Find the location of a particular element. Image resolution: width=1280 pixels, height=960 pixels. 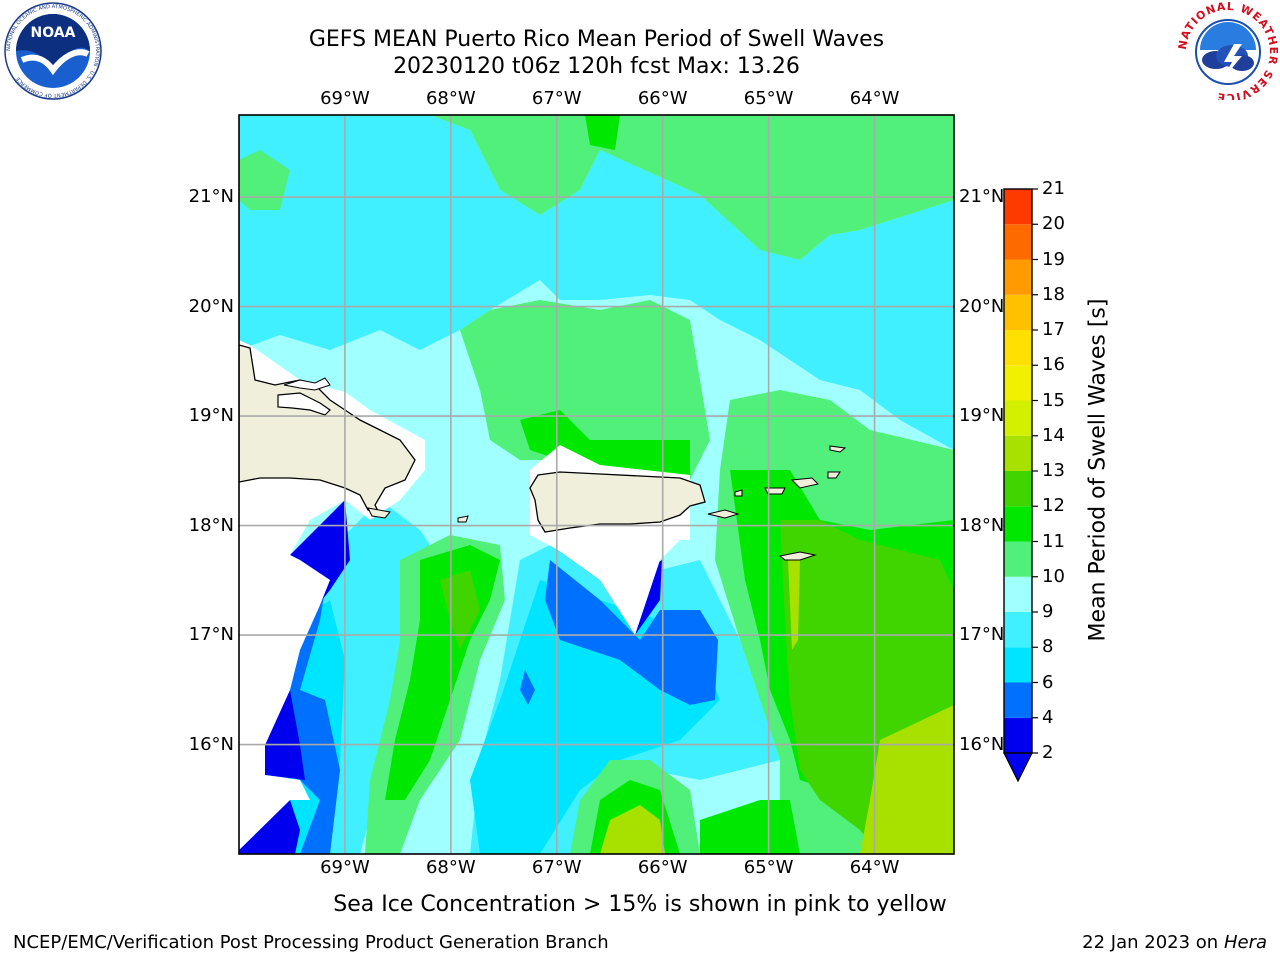

colorbar-level-label: 4 is located at coordinates (1048, 717).